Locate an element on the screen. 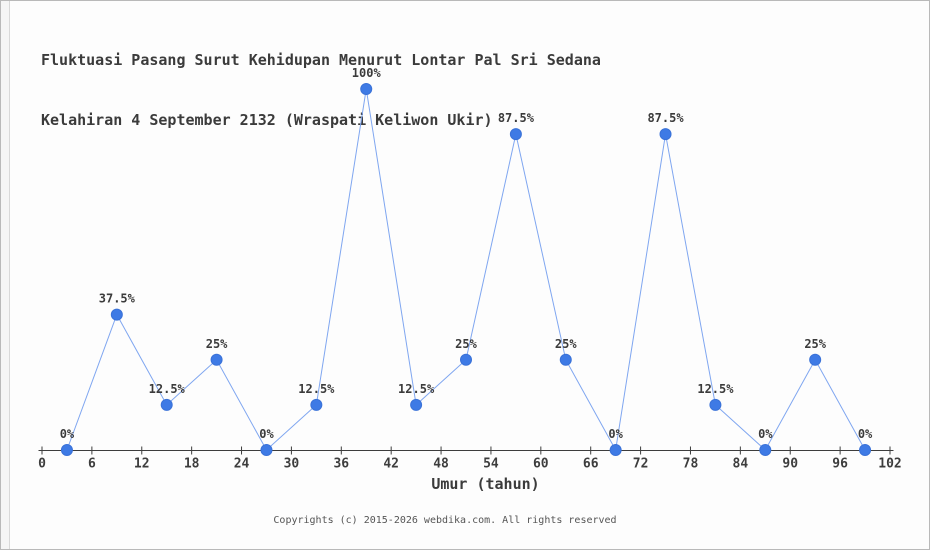 The width and height of the screenshot is (930, 550). x-axis-title: Umur (tahun) is located at coordinates (485, 484).